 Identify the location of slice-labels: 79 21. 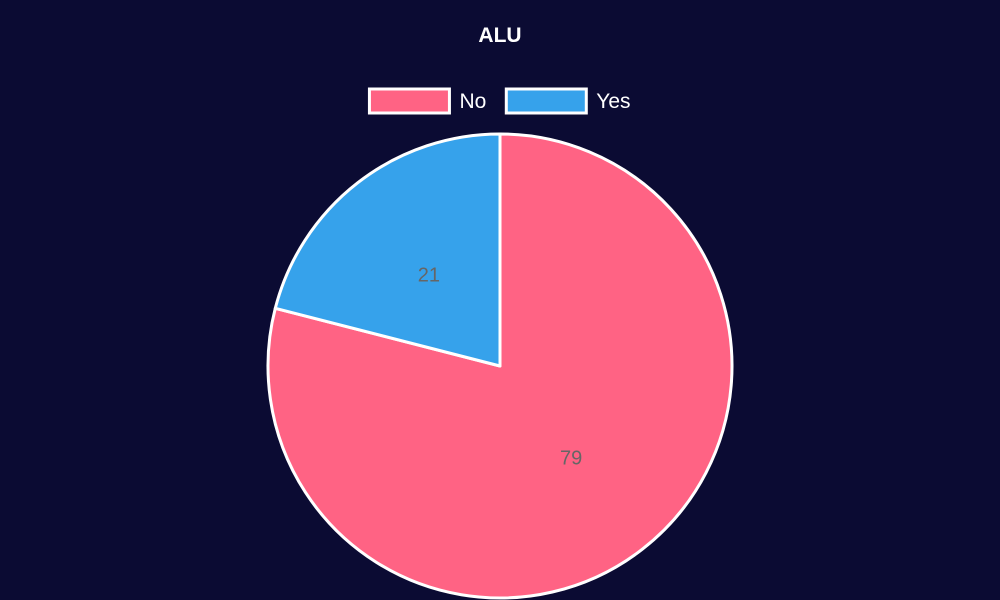
(500, 366).